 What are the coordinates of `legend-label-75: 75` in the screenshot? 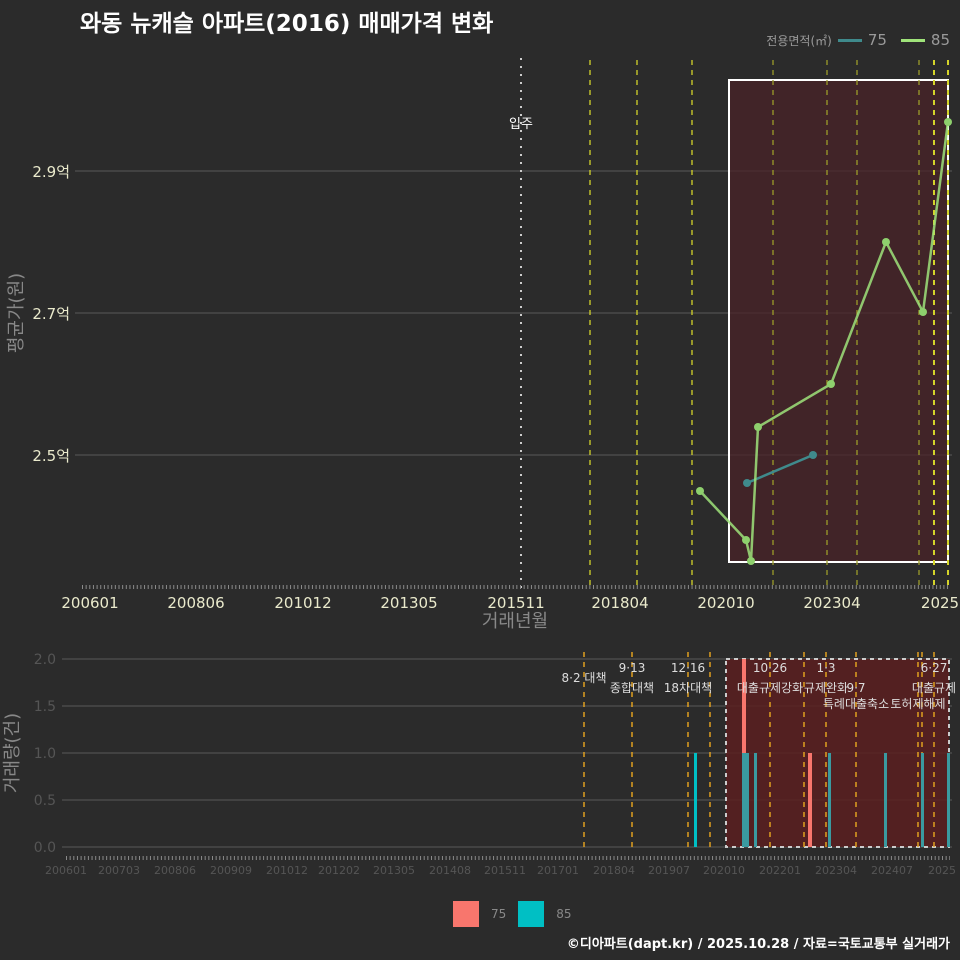 It's located at (877, 40).